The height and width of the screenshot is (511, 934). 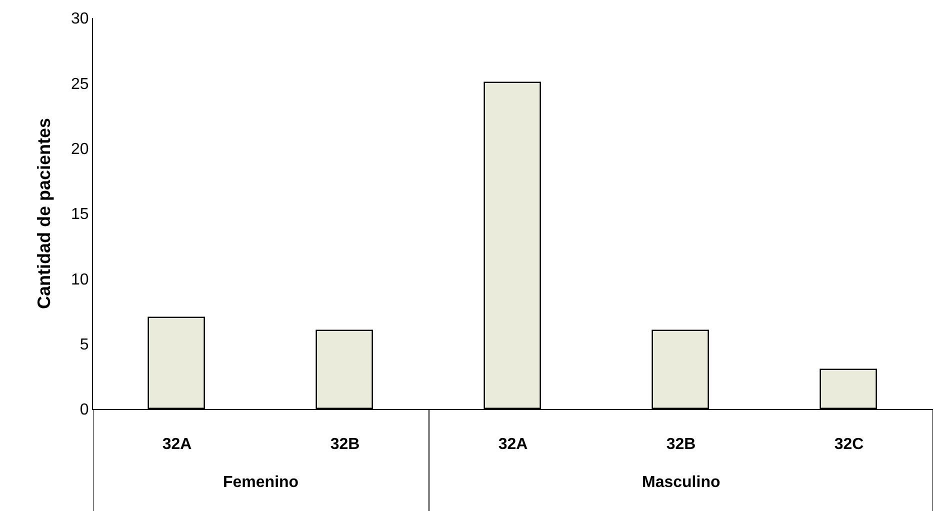 What do you see at coordinates (849, 445) in the screenshot?
I see `x-tick-label: 32C` at bounding box center [849, 445].